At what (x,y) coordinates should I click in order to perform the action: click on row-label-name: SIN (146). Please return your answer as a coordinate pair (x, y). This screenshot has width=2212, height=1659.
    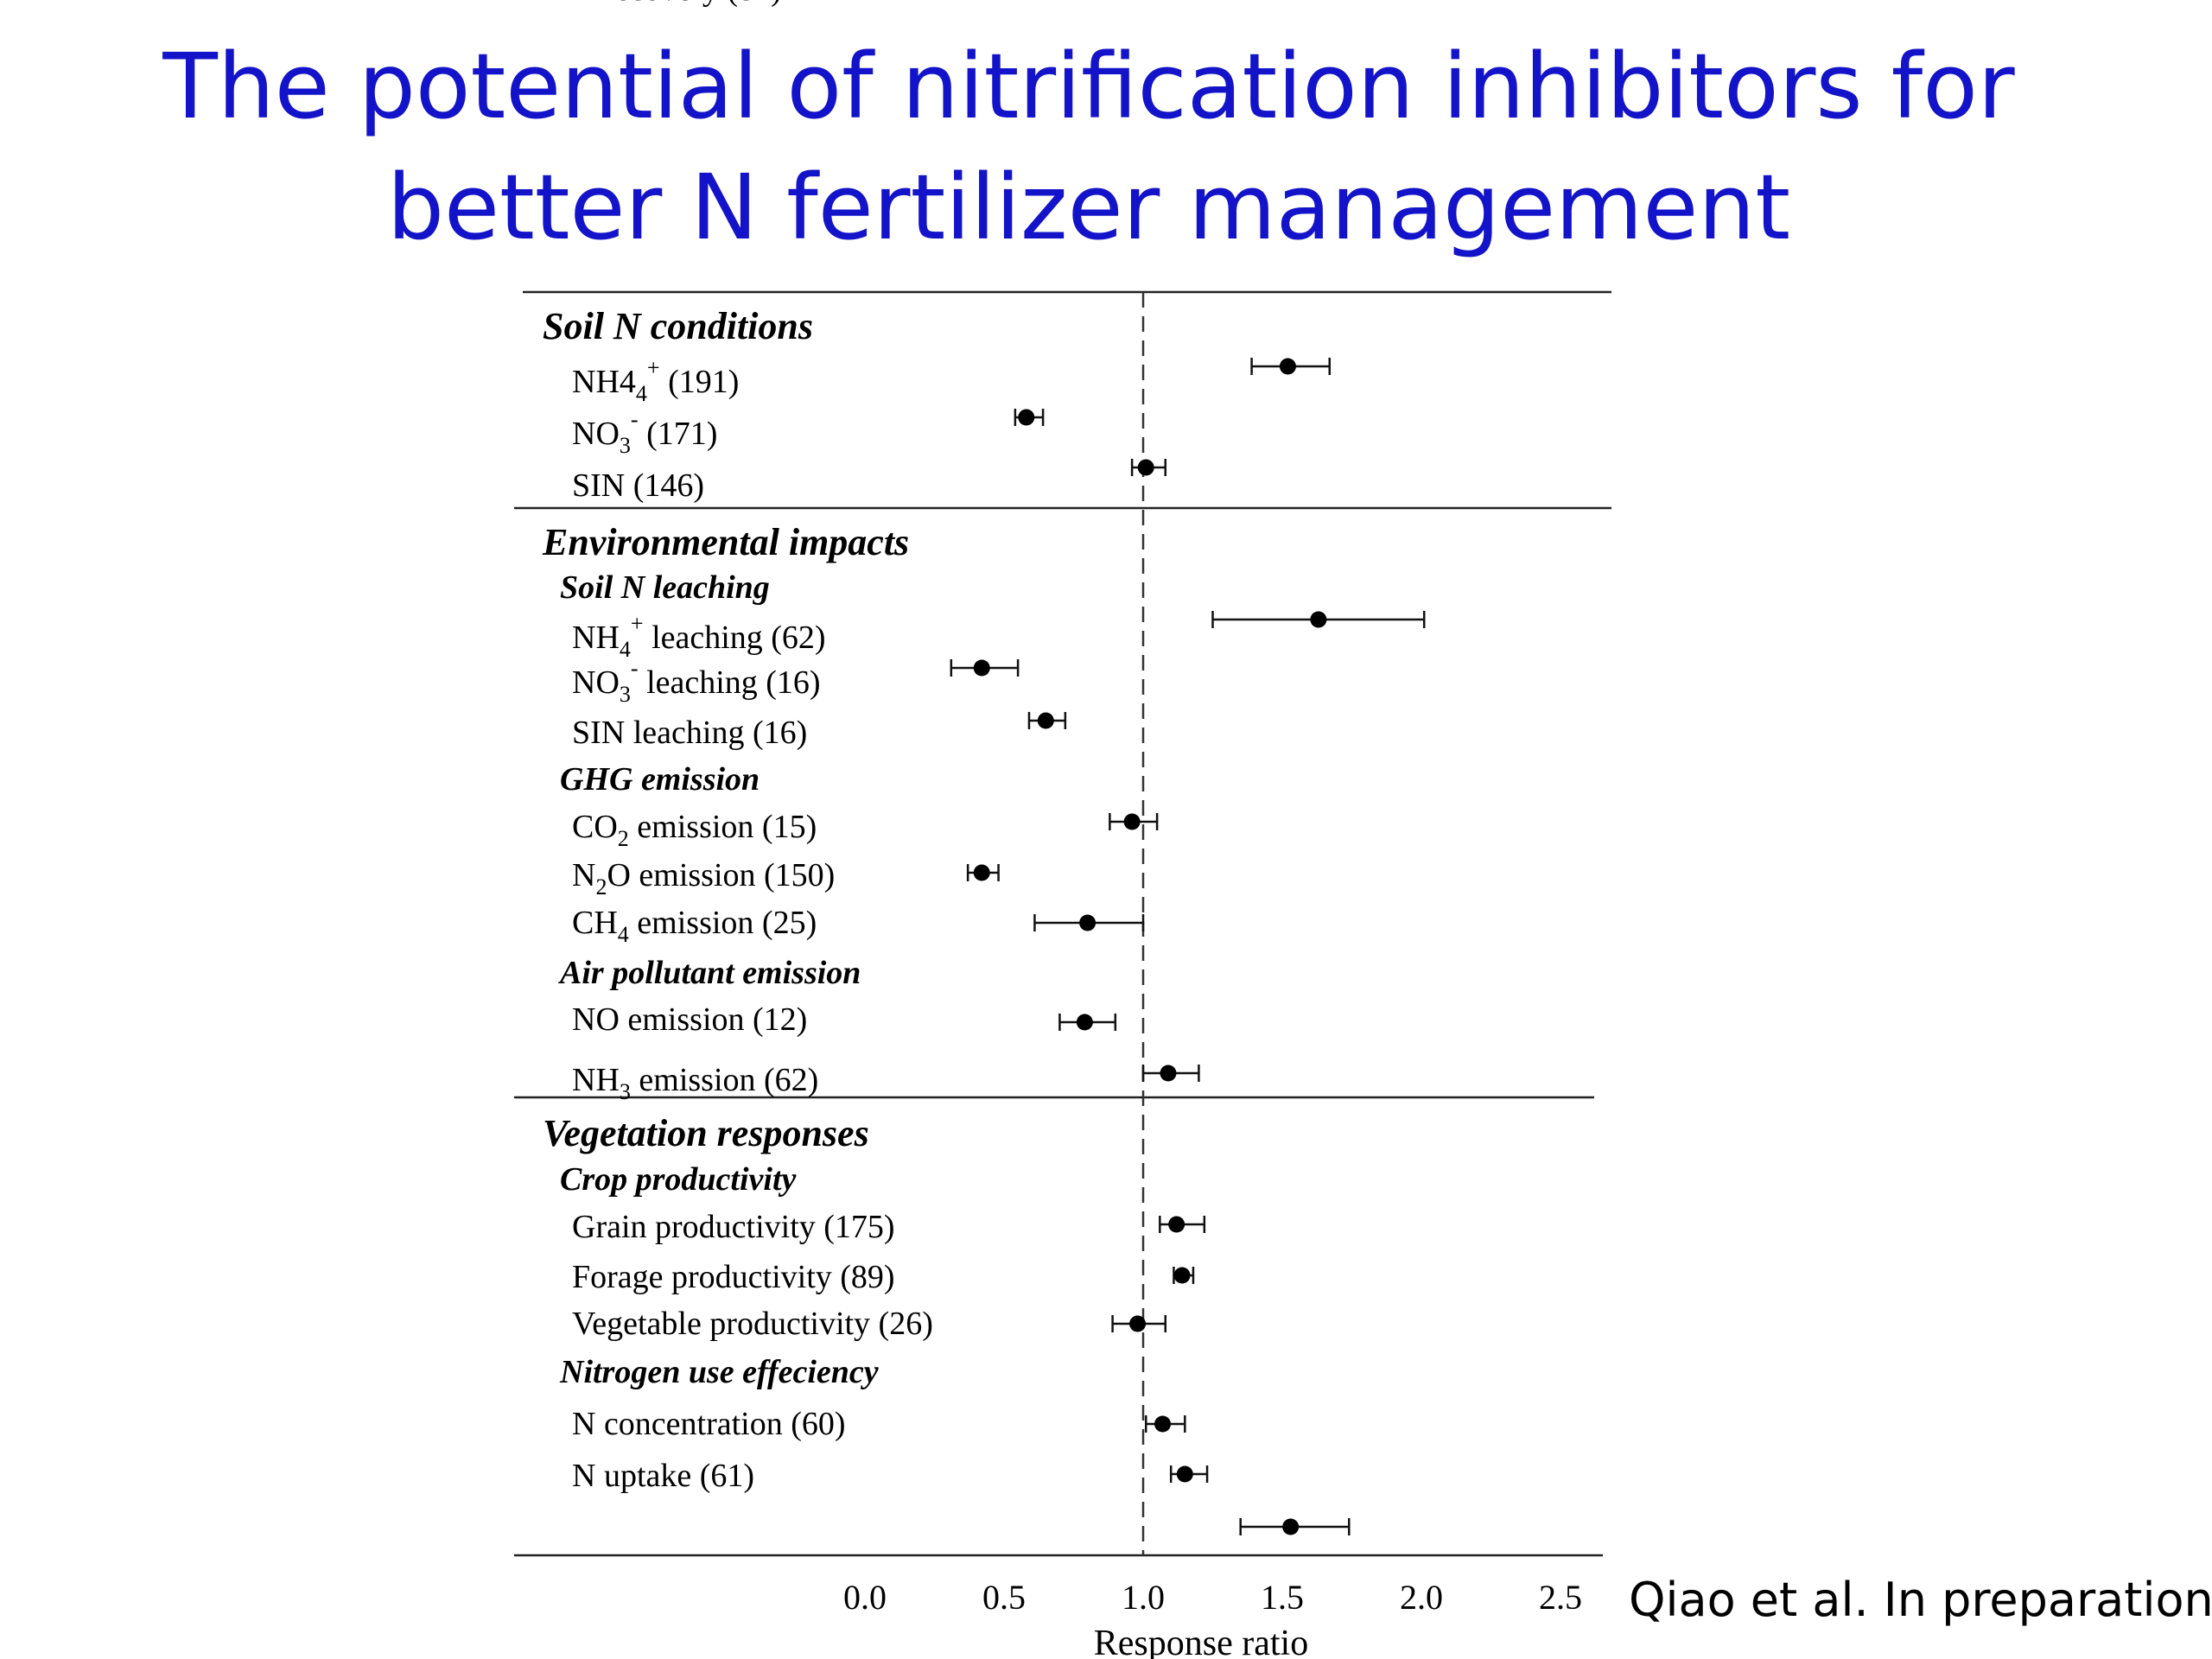
    Looking at the image, I should click on (638, 485).